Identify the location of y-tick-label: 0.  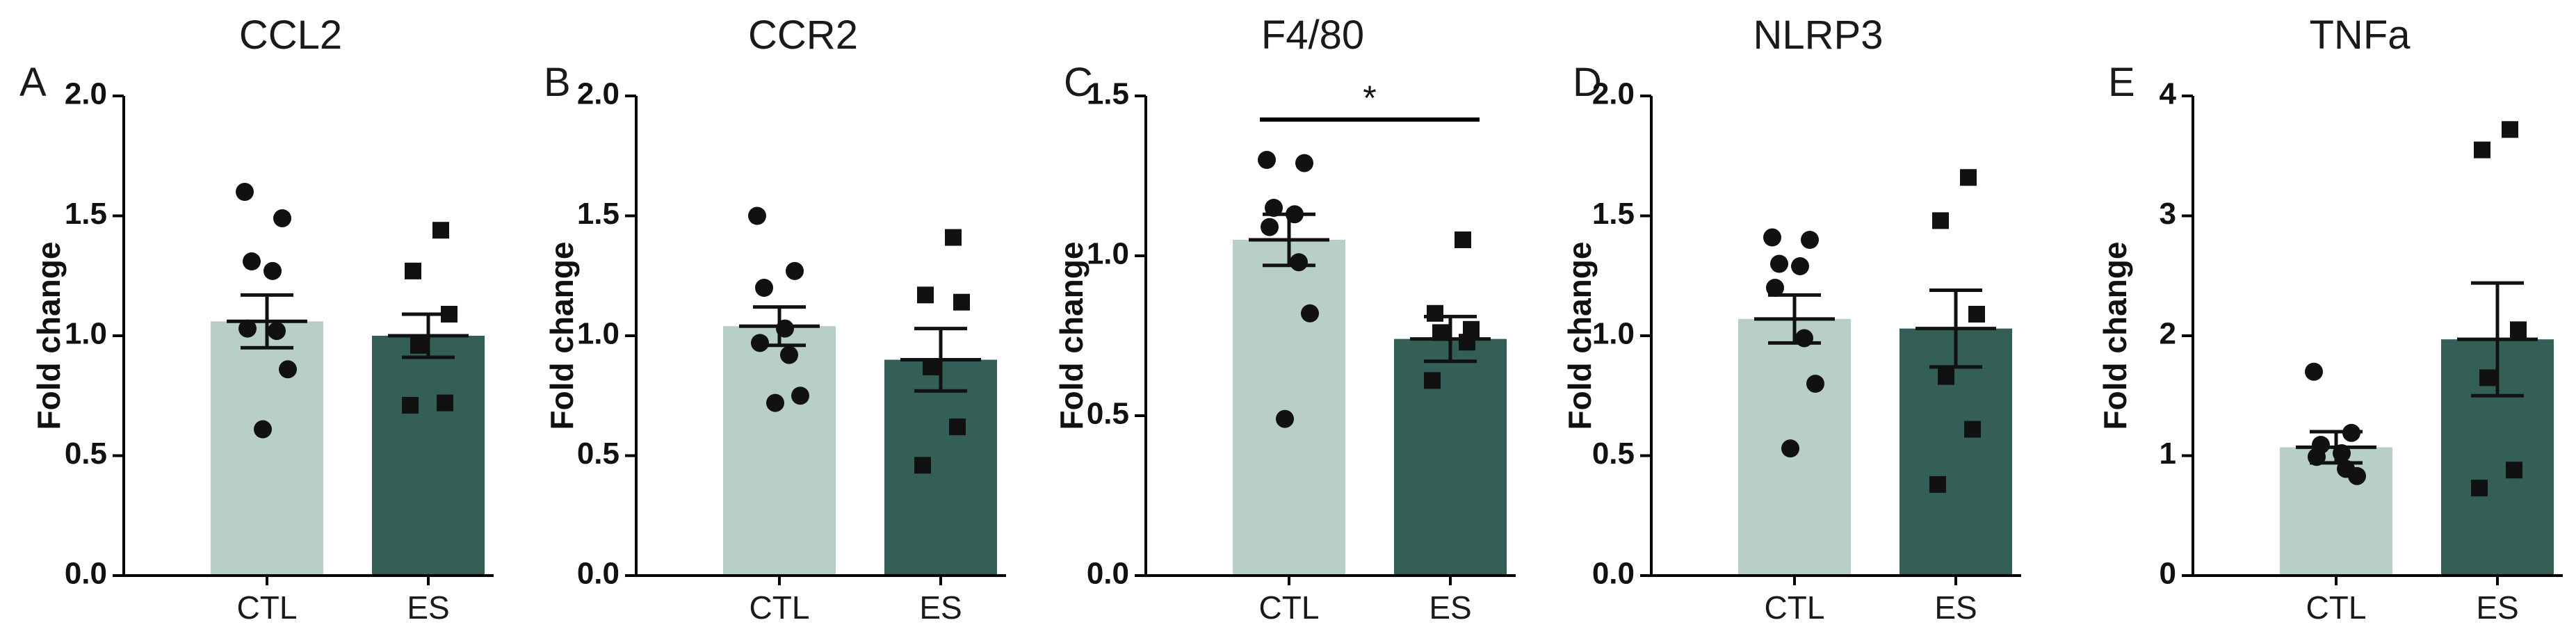
(2168, 574).